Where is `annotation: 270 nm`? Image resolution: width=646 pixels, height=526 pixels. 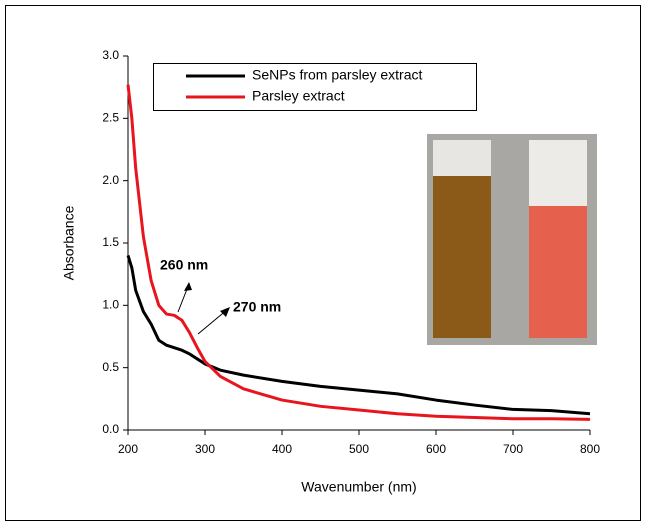
annotation: 270 nm is located at coordinates (257, 307).